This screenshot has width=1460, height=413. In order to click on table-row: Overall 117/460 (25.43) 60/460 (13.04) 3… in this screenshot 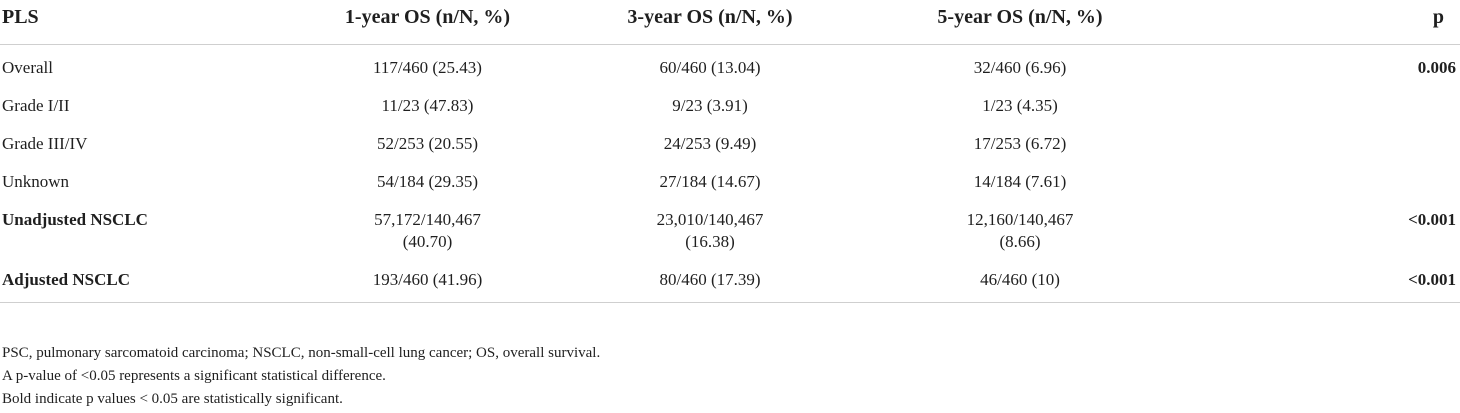, I will do `click(730, 66)`.